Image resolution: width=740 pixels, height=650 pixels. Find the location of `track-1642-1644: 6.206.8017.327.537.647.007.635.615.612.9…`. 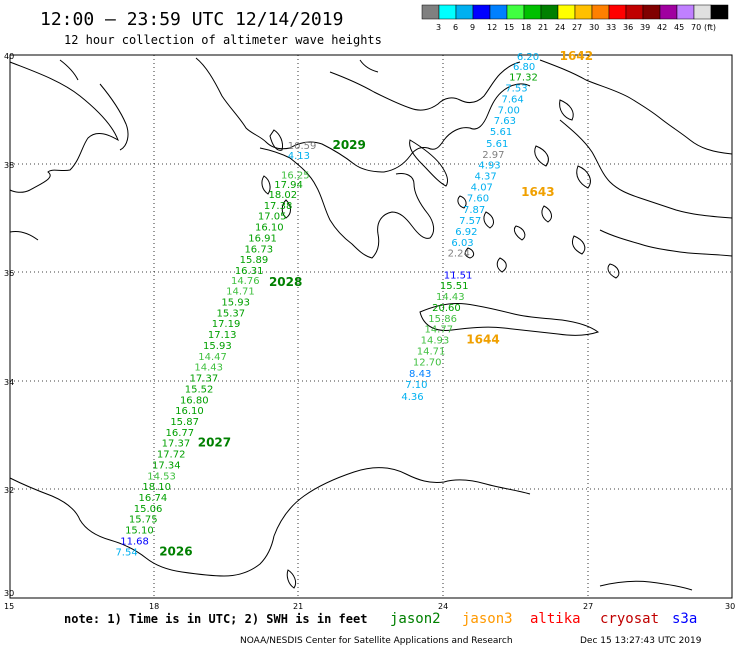

track-1642-1644: 6.206.8017.327.537.647.007.635.615.612.9… is located at coordinates (470, 227).